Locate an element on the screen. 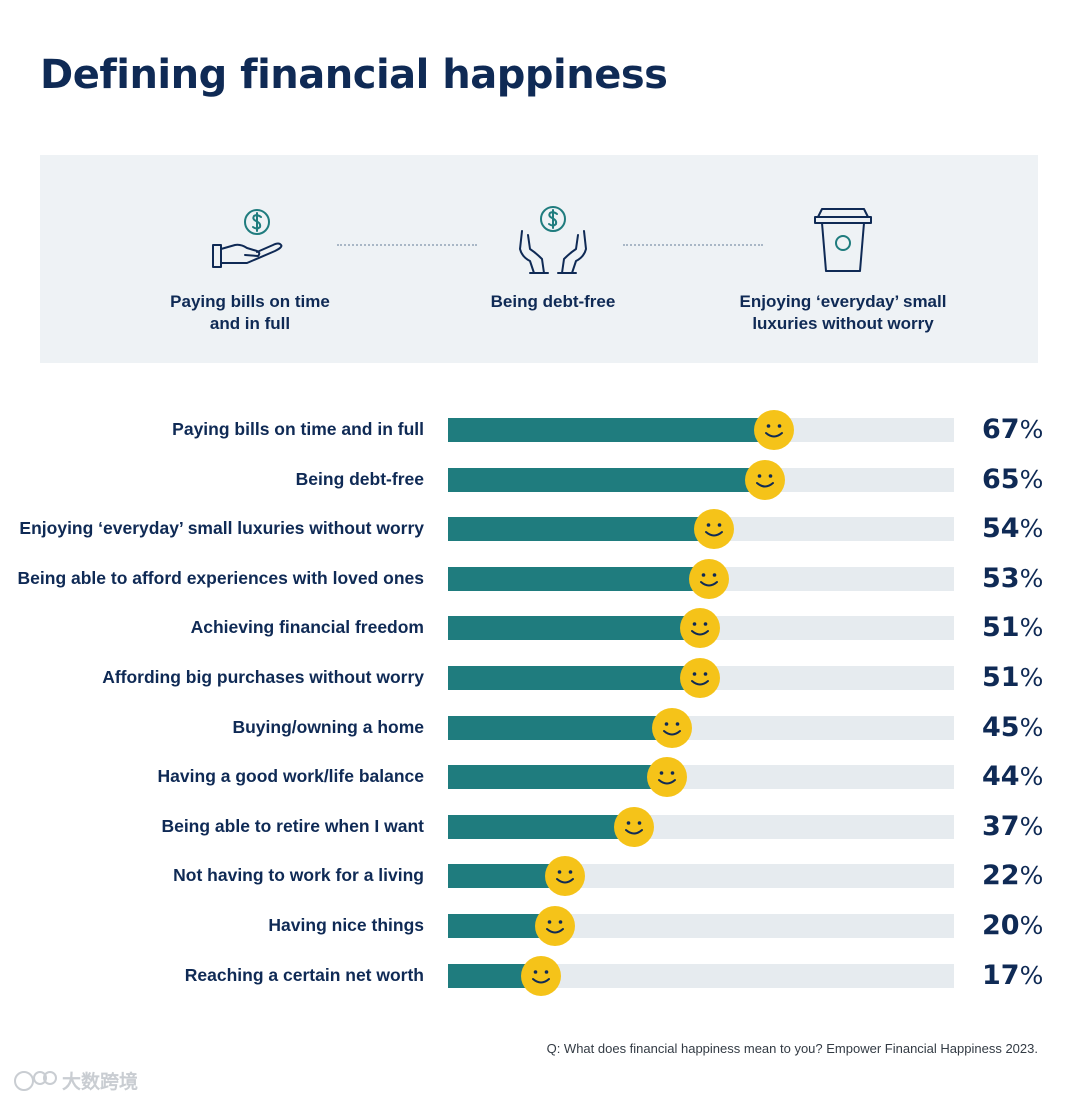 The width and height of the screenshot is (1080, 1100). feature-label: Being debt-free is located at coordinates (553, 301).